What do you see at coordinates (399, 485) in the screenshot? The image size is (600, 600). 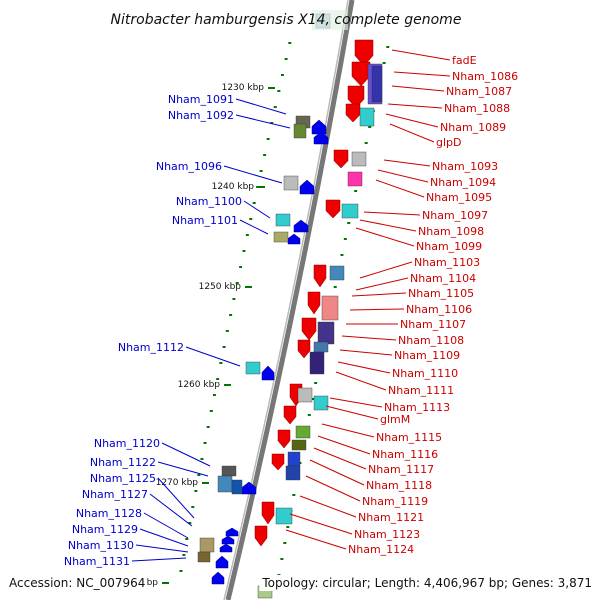 I see `gene-label-nham_1118: Nham_1118` at bounding box center [399, 485].